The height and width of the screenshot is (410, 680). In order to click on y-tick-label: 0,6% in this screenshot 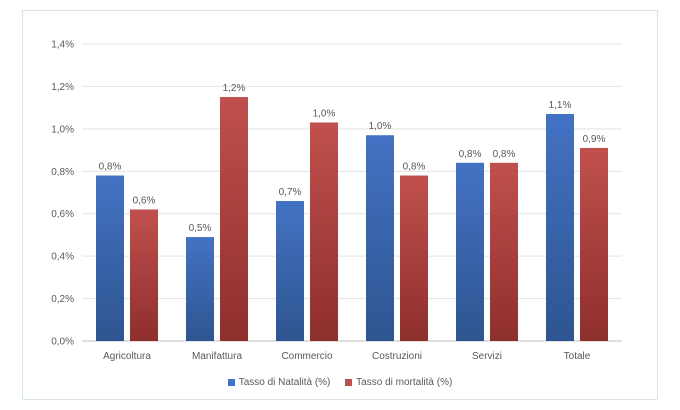, I will do `click(62, 214)`.